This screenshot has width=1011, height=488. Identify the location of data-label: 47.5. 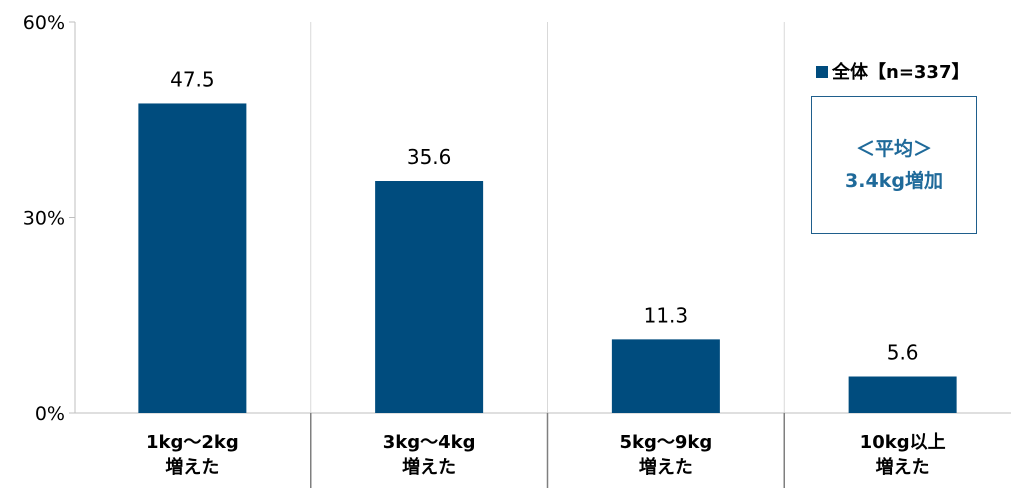
(192, 79).